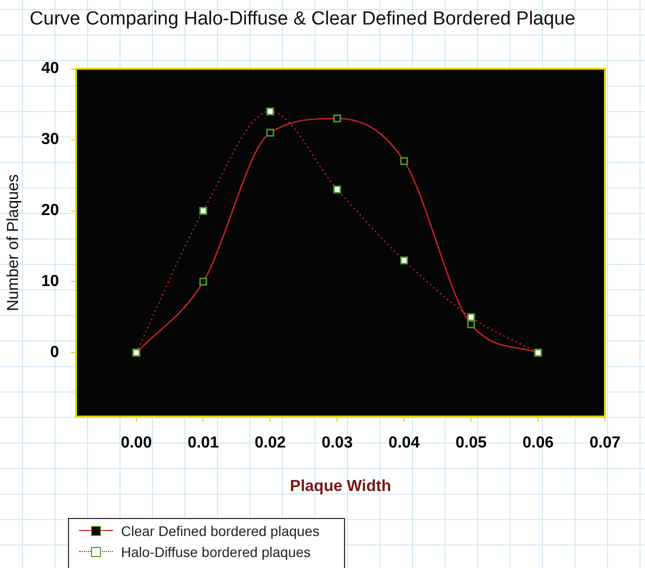  What do you see at coordinates (50, 69) in the screenshot?
I see `y-tick-label: 40` at bounding box center [50, 69].